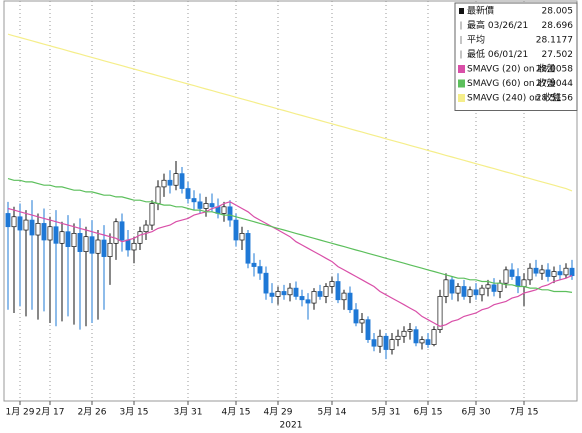 Image resolution: width=582 pixels, height=433 pixels. Describe the element at coordinates (514, 98) in the screenshot. I see `legend-label: SMAVG (240) on 收盤` at that location.